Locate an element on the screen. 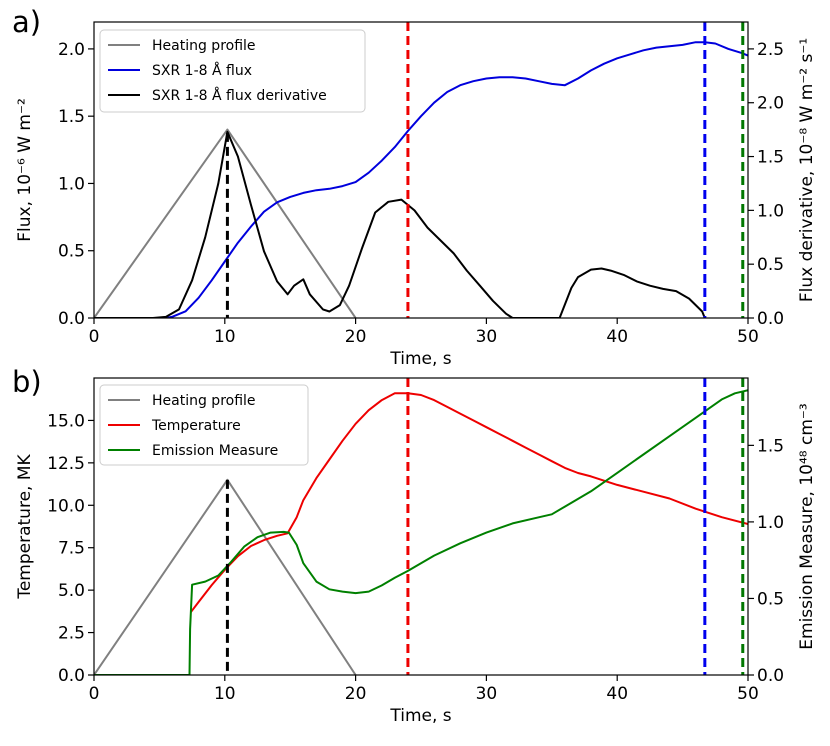  y-tick-label-right: 2.0 is located at coordinates (770, 104).